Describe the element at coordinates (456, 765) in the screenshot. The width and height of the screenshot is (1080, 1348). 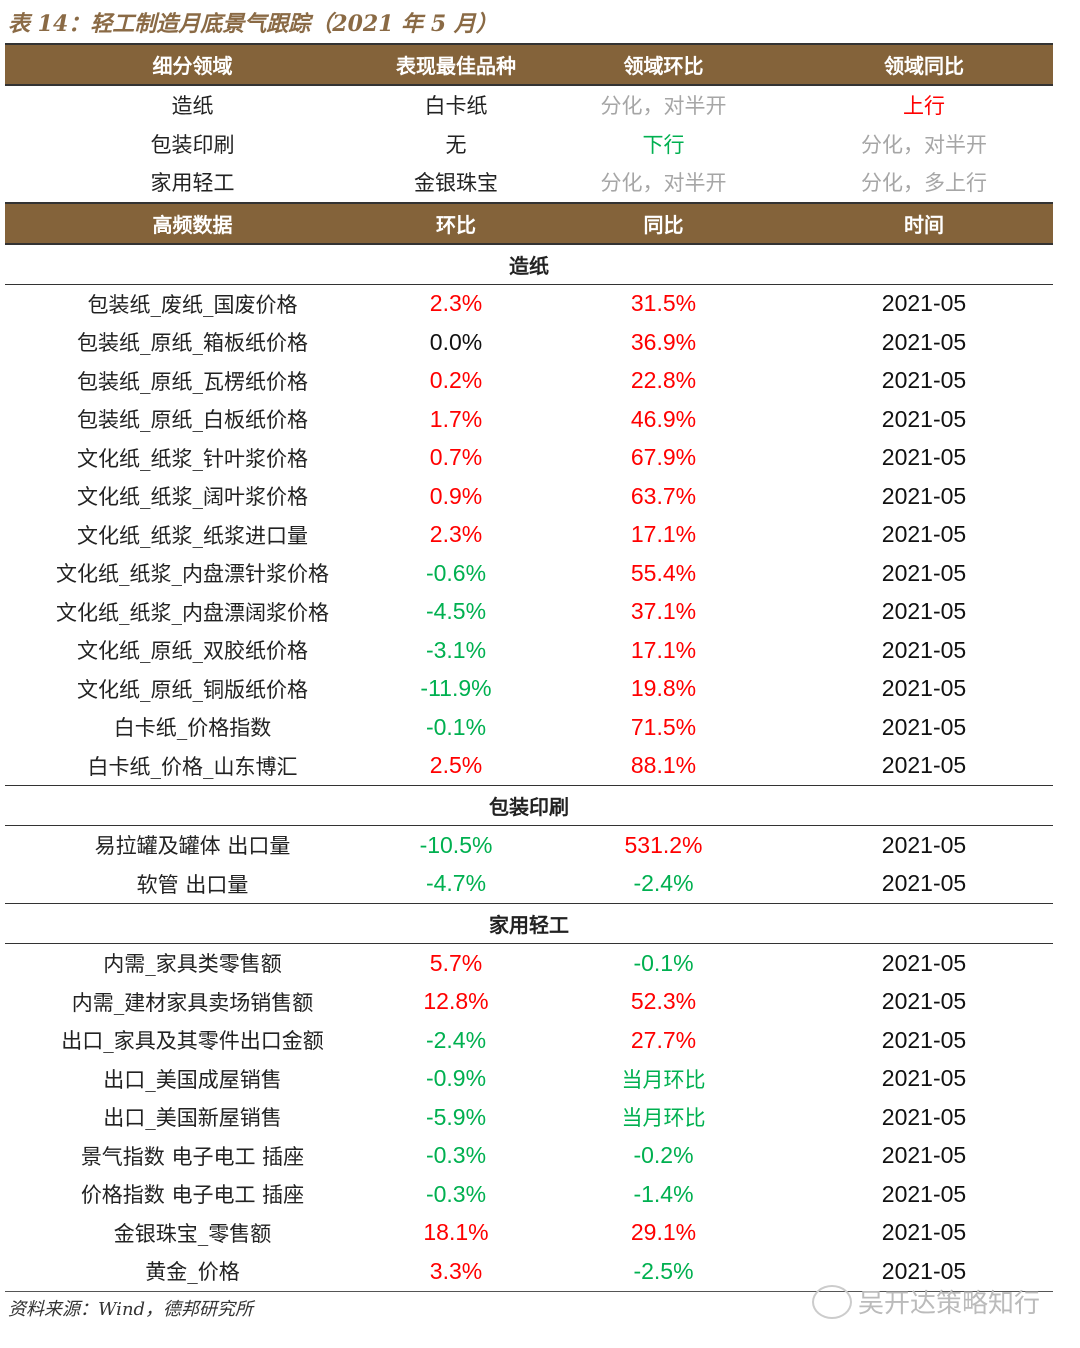
I see `mom-value: 2.5%` at that location.